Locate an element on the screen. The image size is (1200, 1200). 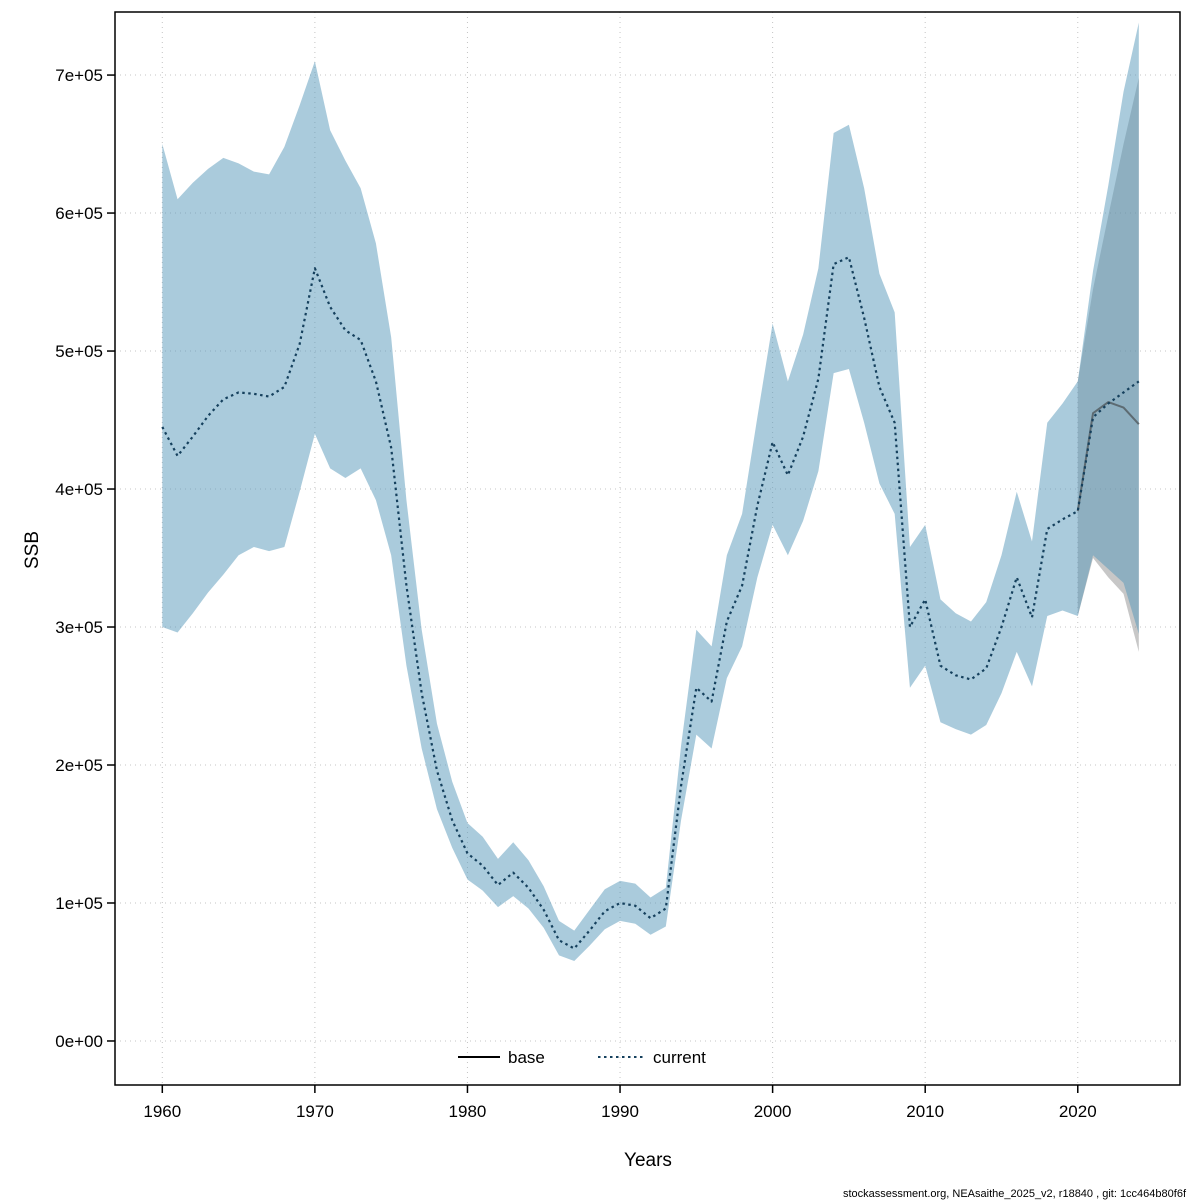
svg-text: 1e+05 is located at coordinates (79, 903).